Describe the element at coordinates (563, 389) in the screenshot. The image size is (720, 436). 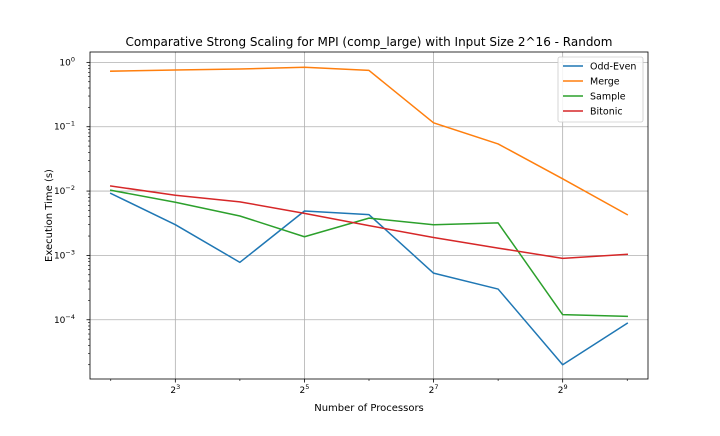
I see `x-tick-label: 29` at that location.